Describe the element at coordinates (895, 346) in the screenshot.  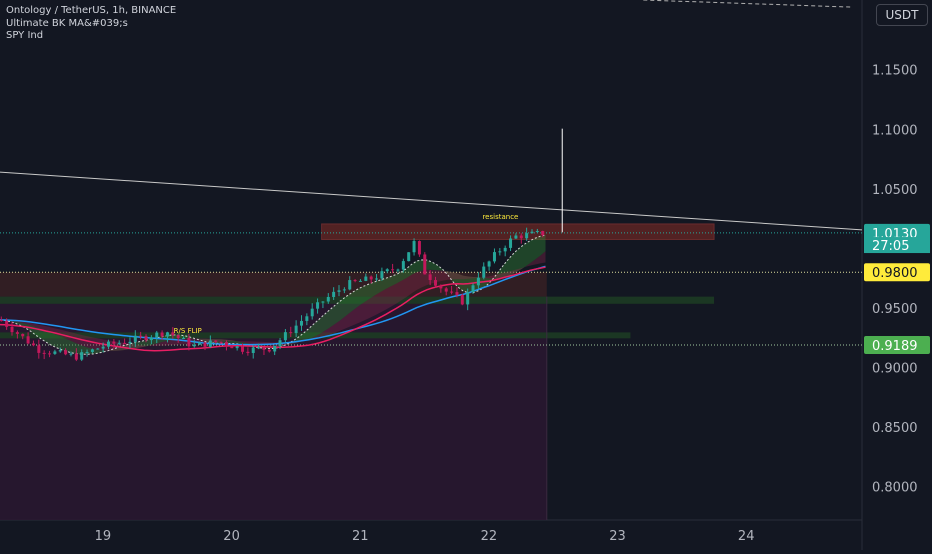
I see `price-label: 0.9189` at that location.